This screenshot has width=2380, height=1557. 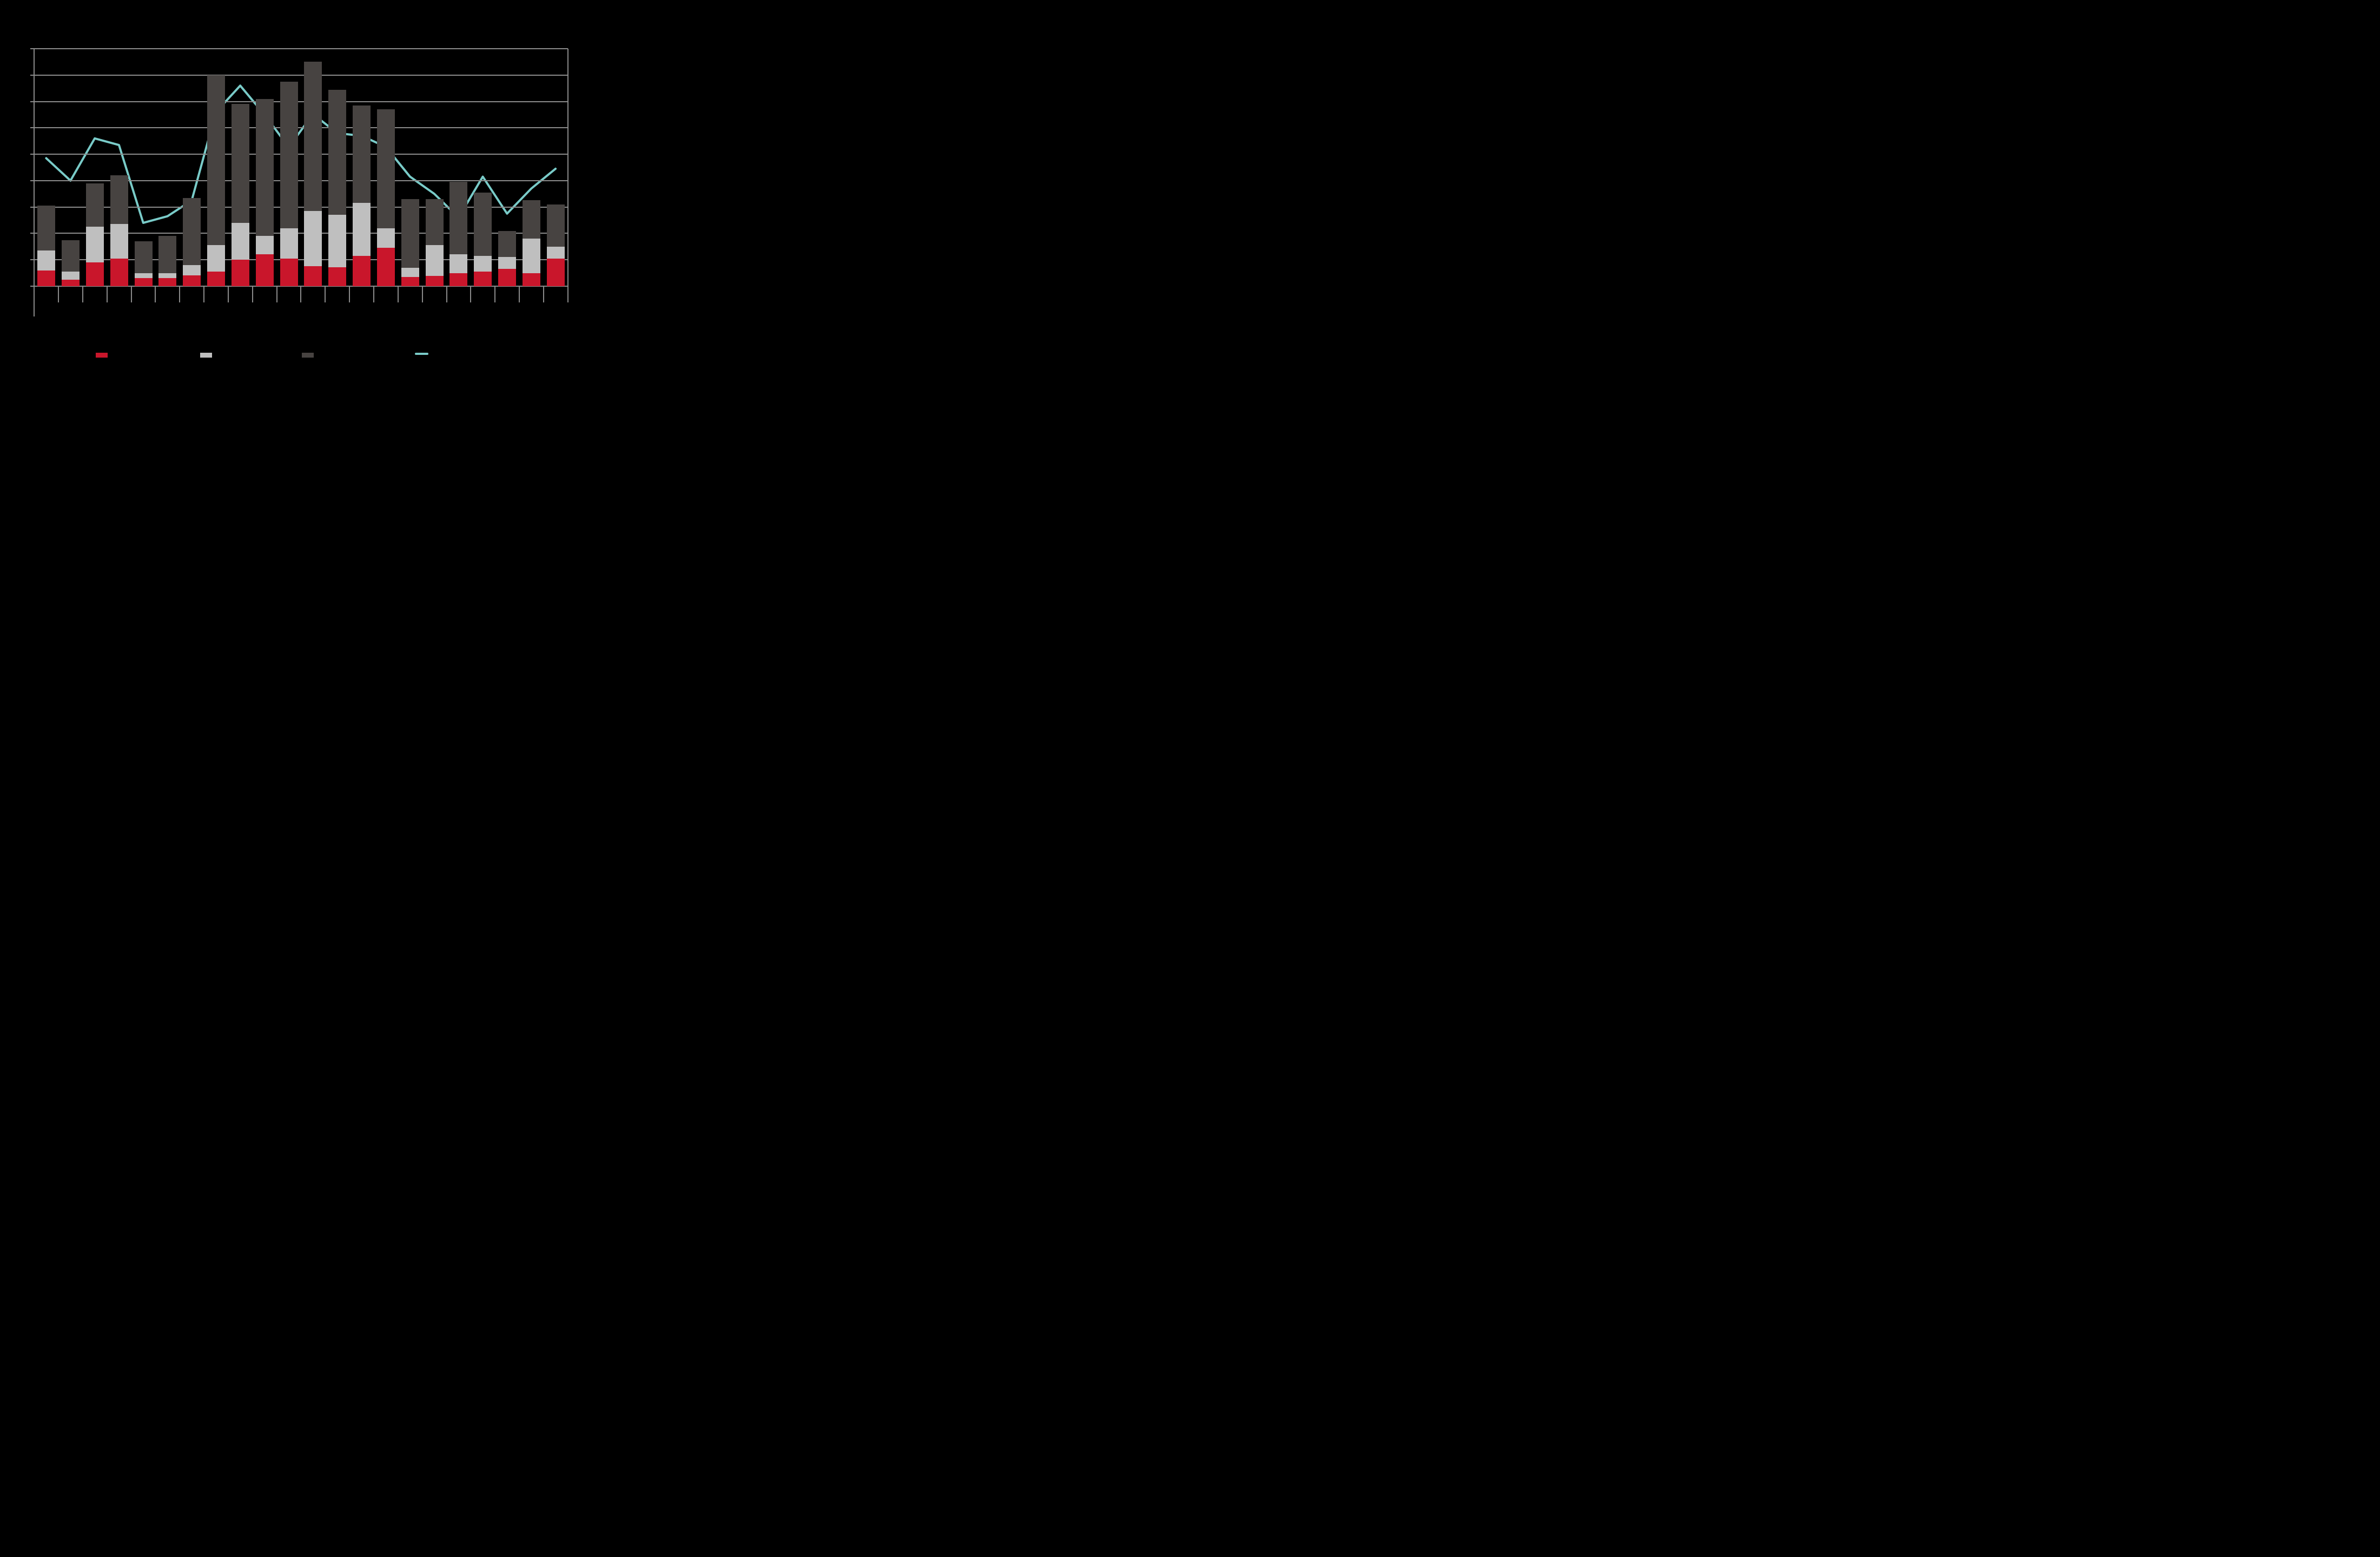 I want to click on gridline-y5, so click(x=301, y=154).